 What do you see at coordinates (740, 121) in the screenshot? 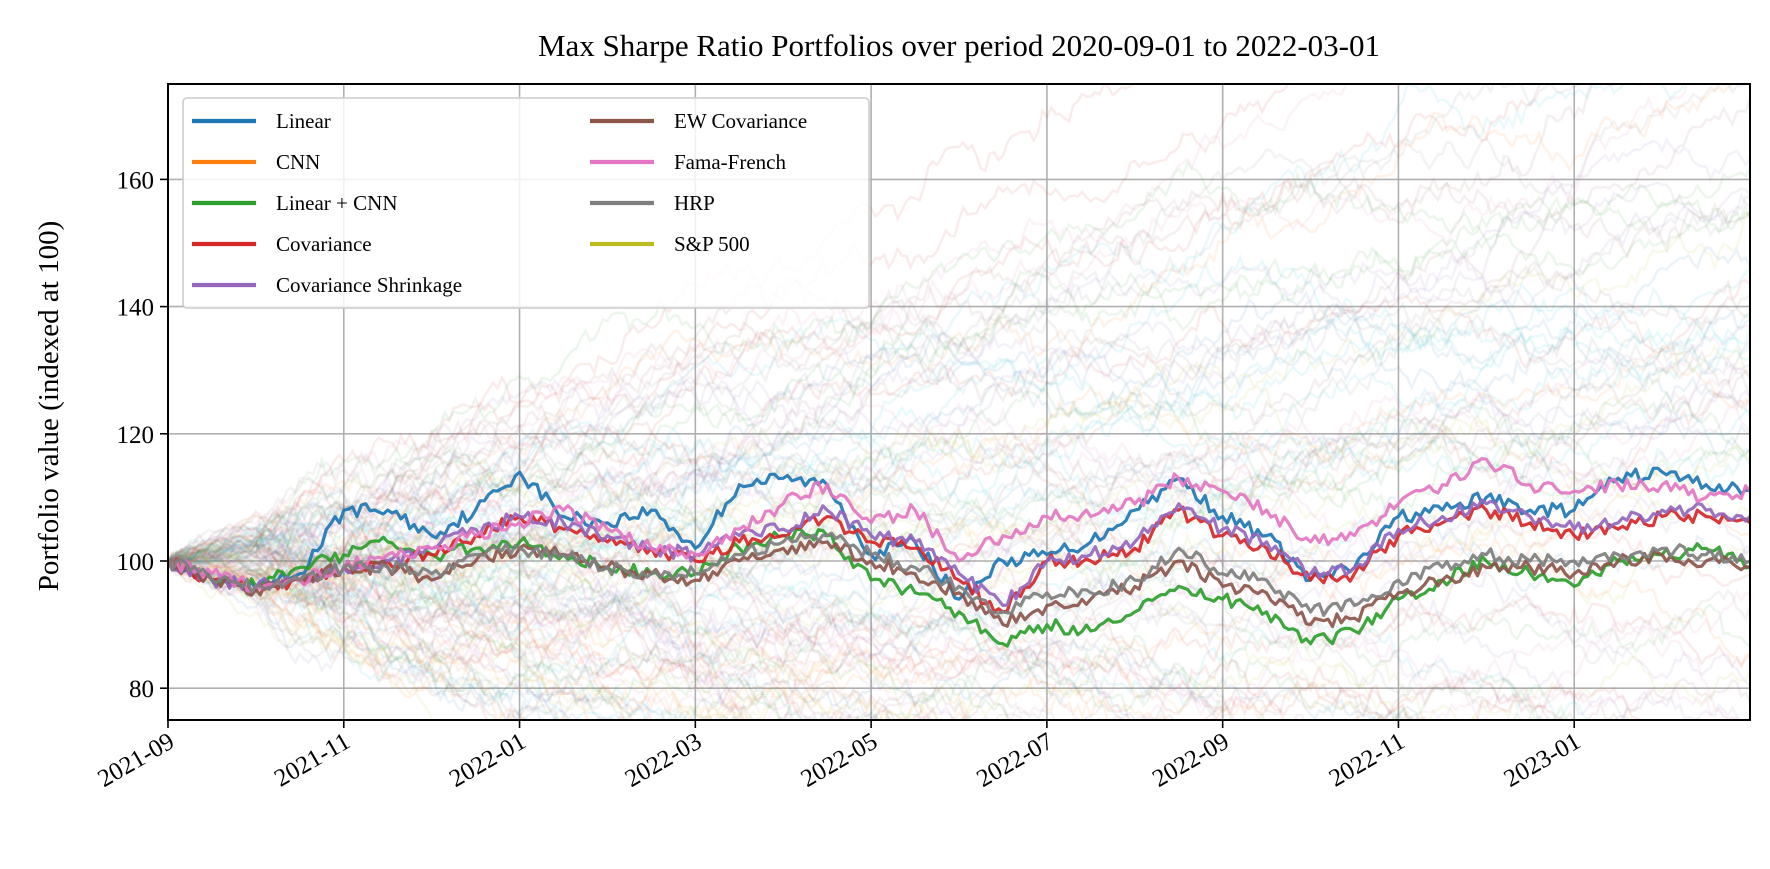
I see `legend-label-ew-covariance: EW Covariance` at bounding box center [740, 121].